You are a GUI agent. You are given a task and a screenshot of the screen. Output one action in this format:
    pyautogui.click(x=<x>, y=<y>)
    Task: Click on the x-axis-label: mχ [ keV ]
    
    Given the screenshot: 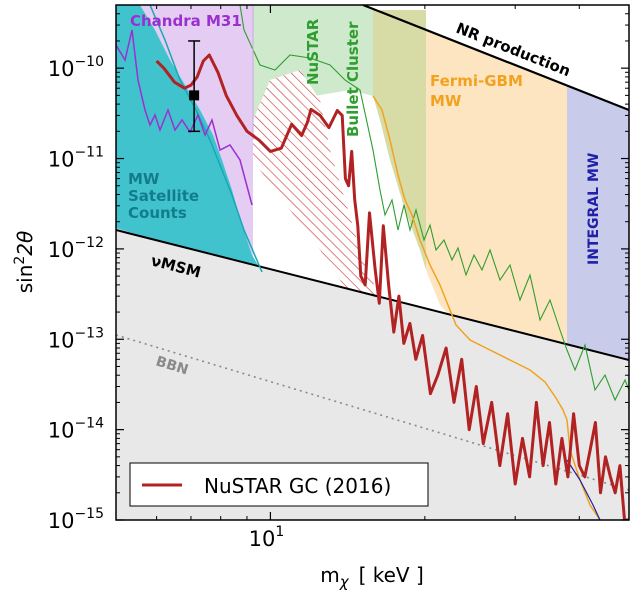 What is the action you would take?
    pyautogui.click(x=372, y=576)
    